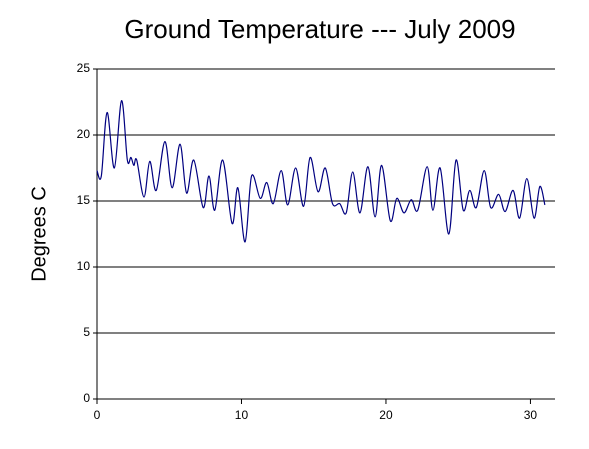  I want to click on y-tick-label: 5, so click(86, 332).